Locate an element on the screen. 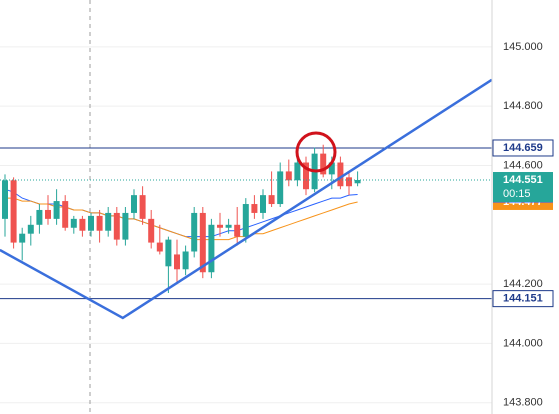 The height and width of the screenshot is (414, 559). highlight-circle is located at coordinates (316, 152).